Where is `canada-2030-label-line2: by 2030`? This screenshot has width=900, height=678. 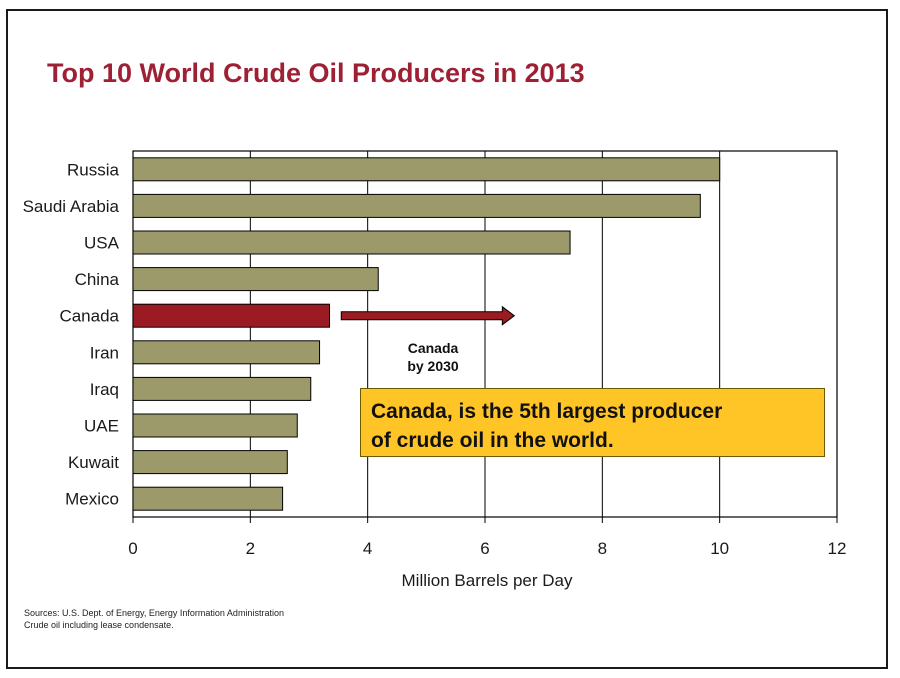 canada-2030-label-line2: by 2030 is located at coordinates (433, 366).